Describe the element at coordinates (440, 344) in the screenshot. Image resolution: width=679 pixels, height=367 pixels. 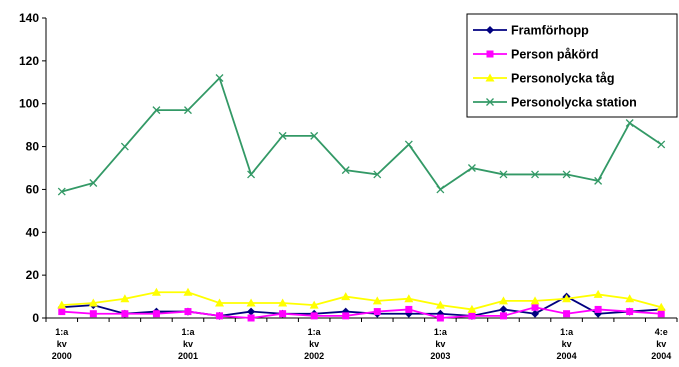
I see `x-tick-label: 1:a kv 2003` at that location.